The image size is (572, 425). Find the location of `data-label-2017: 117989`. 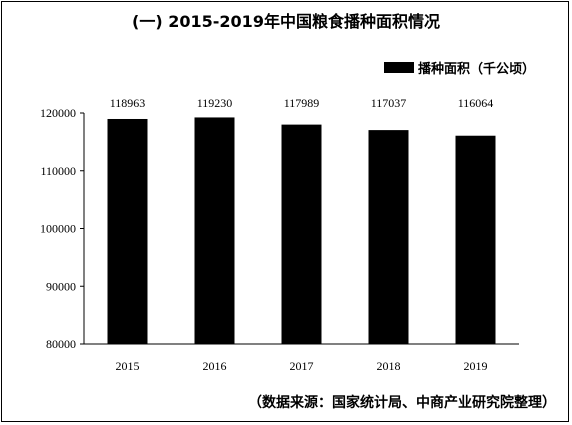

data-label-2017: 117989 is located at coordinates (302, 103).